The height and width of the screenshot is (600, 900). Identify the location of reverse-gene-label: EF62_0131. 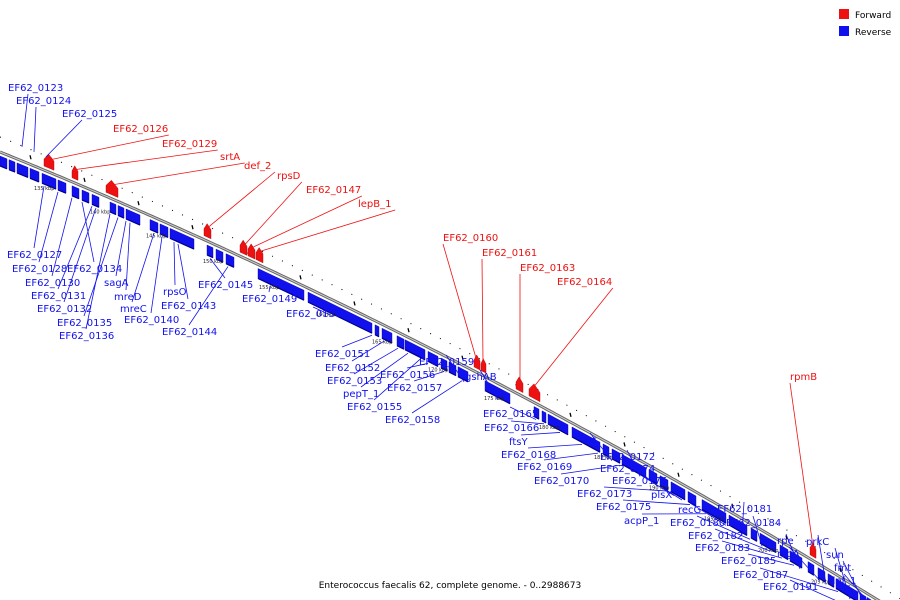
(58, 296).